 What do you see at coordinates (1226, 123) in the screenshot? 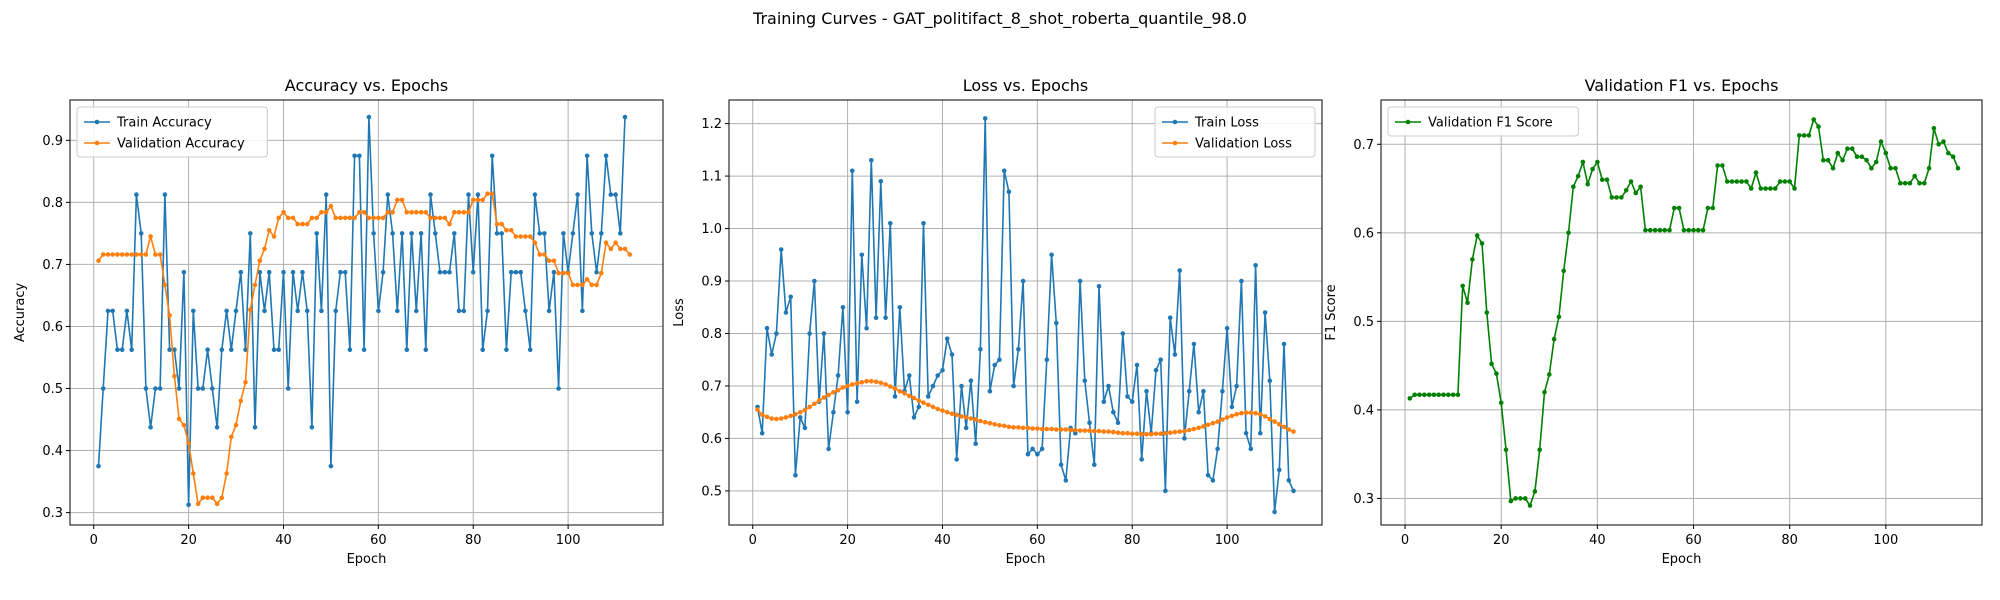
I see `legend-label: Train Loss` at bounding box center [1226, 123].